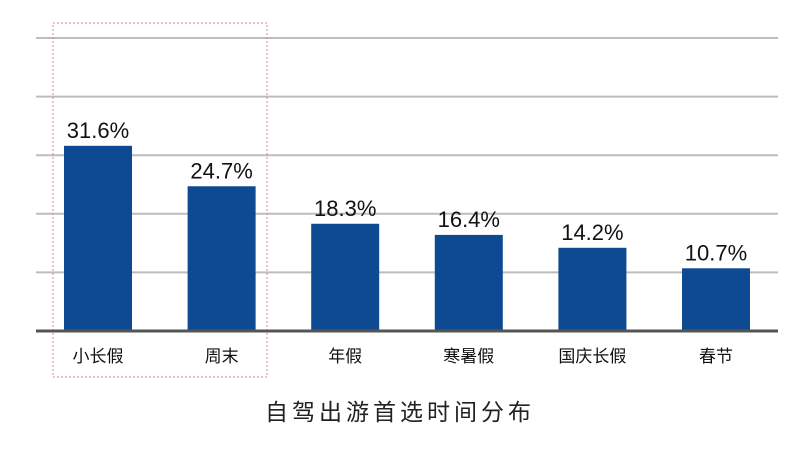 This screenshot has height=451, width=800. Describe the element at coordinates (98, 357) in the screenshot. I see `category-label: 小长假` at that location.